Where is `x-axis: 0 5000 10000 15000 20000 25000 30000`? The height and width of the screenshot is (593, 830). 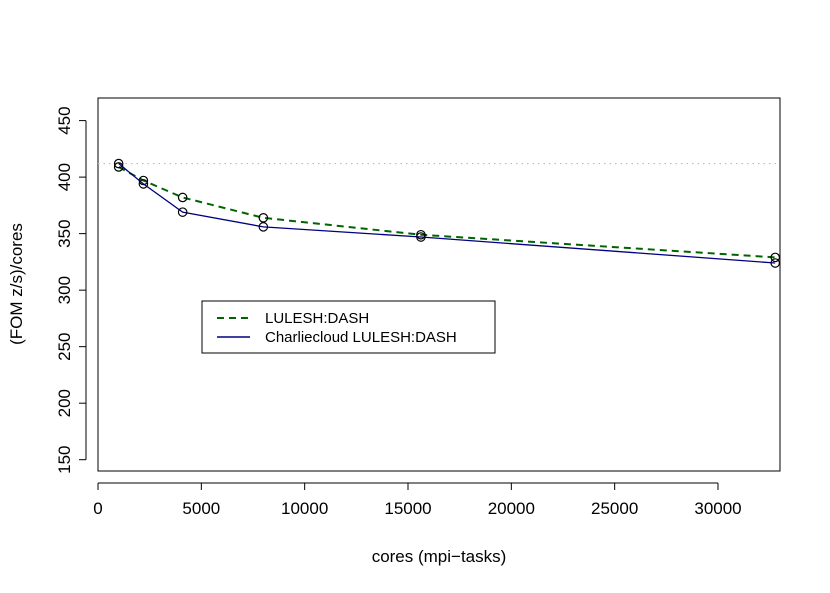 x-axis: 0 5000 10000 15000 20000 25000 30000 is located at coordinates (417, 500).